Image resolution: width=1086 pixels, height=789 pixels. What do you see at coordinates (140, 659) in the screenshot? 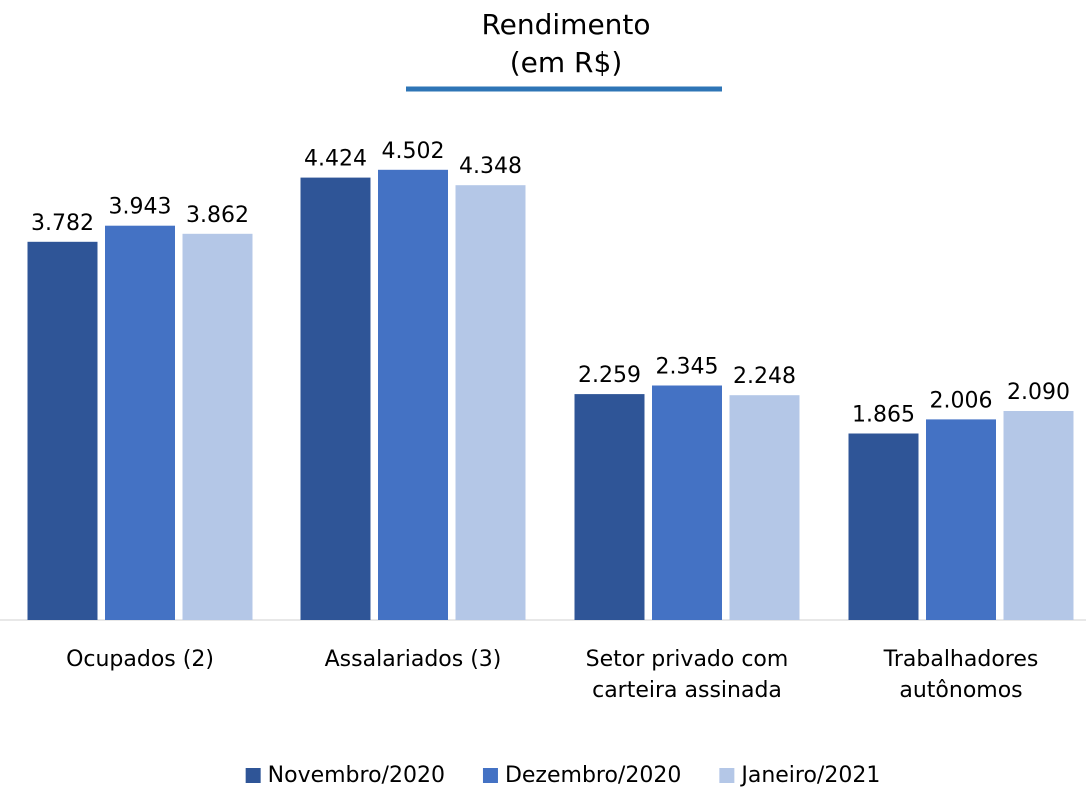
I see `x-tick-label: Ocupados (2)` at bounding box center [140, 659].